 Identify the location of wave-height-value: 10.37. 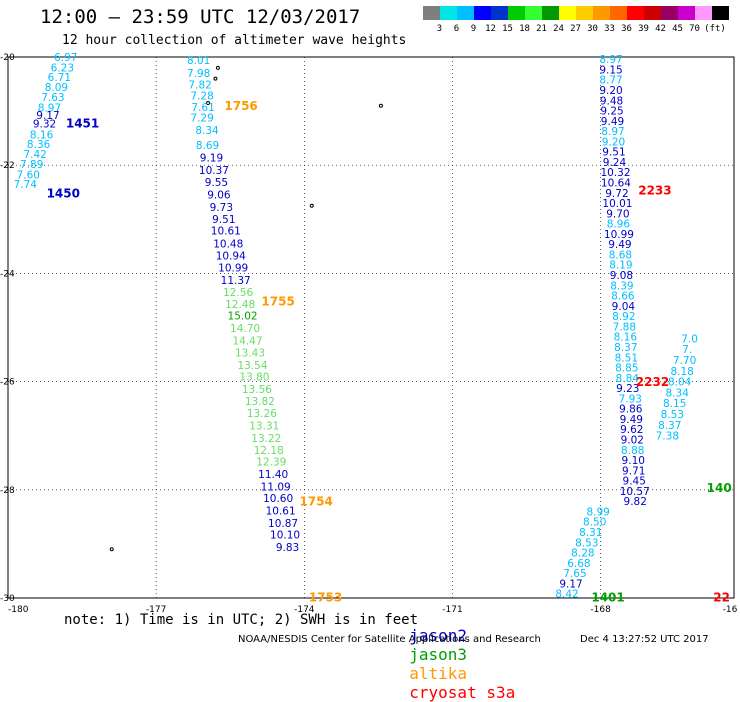
(214, 171).